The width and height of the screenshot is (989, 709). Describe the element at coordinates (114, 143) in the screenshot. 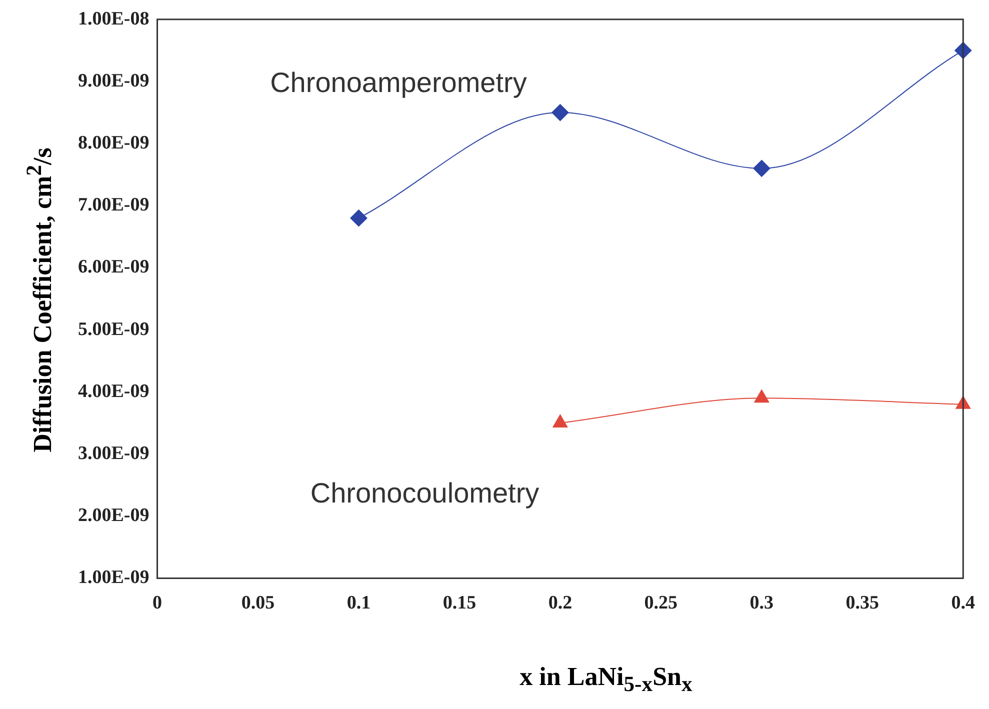

I see `y-tick-label: 8.00E-09` at that location.